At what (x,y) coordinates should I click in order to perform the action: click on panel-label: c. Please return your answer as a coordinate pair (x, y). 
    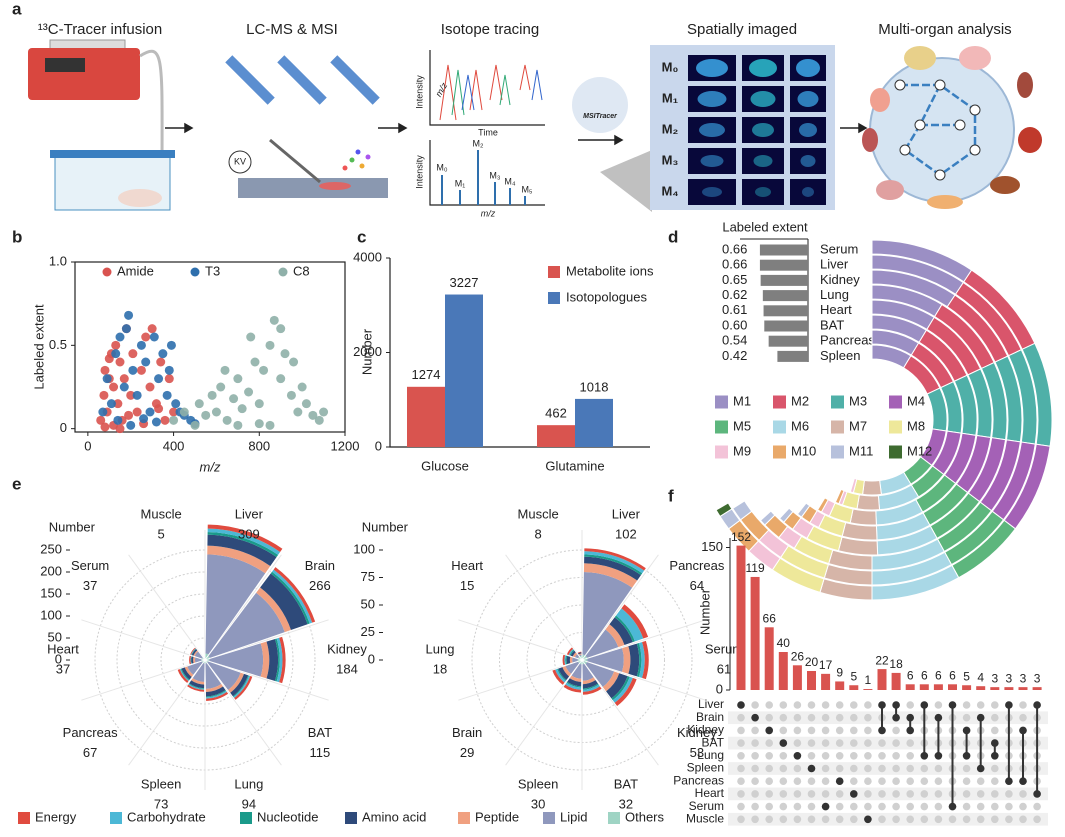
    Looking at the image, I should click on (361, 236).